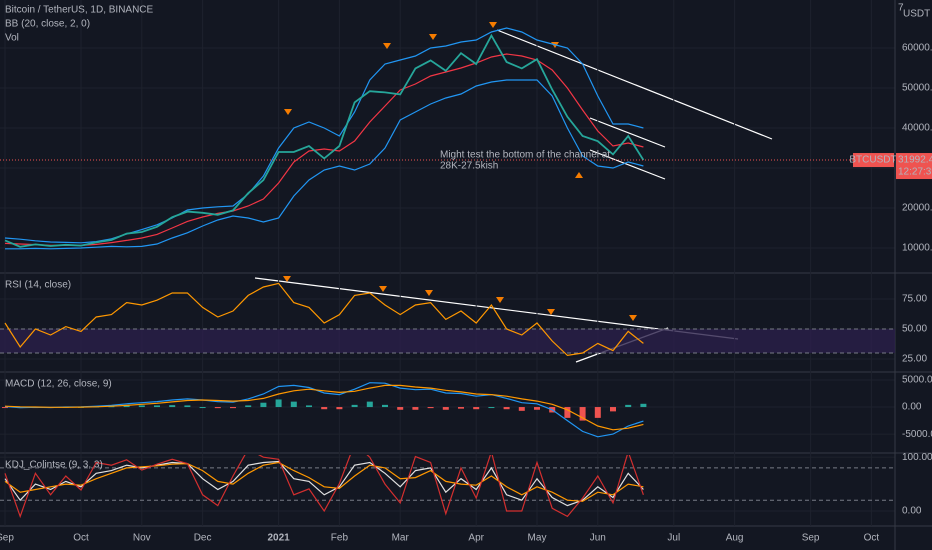  What do you see at coordinates (917, 208) in the screenshot?
I see `y-tick-label: 20000.00` at bounding box center [917, 208].